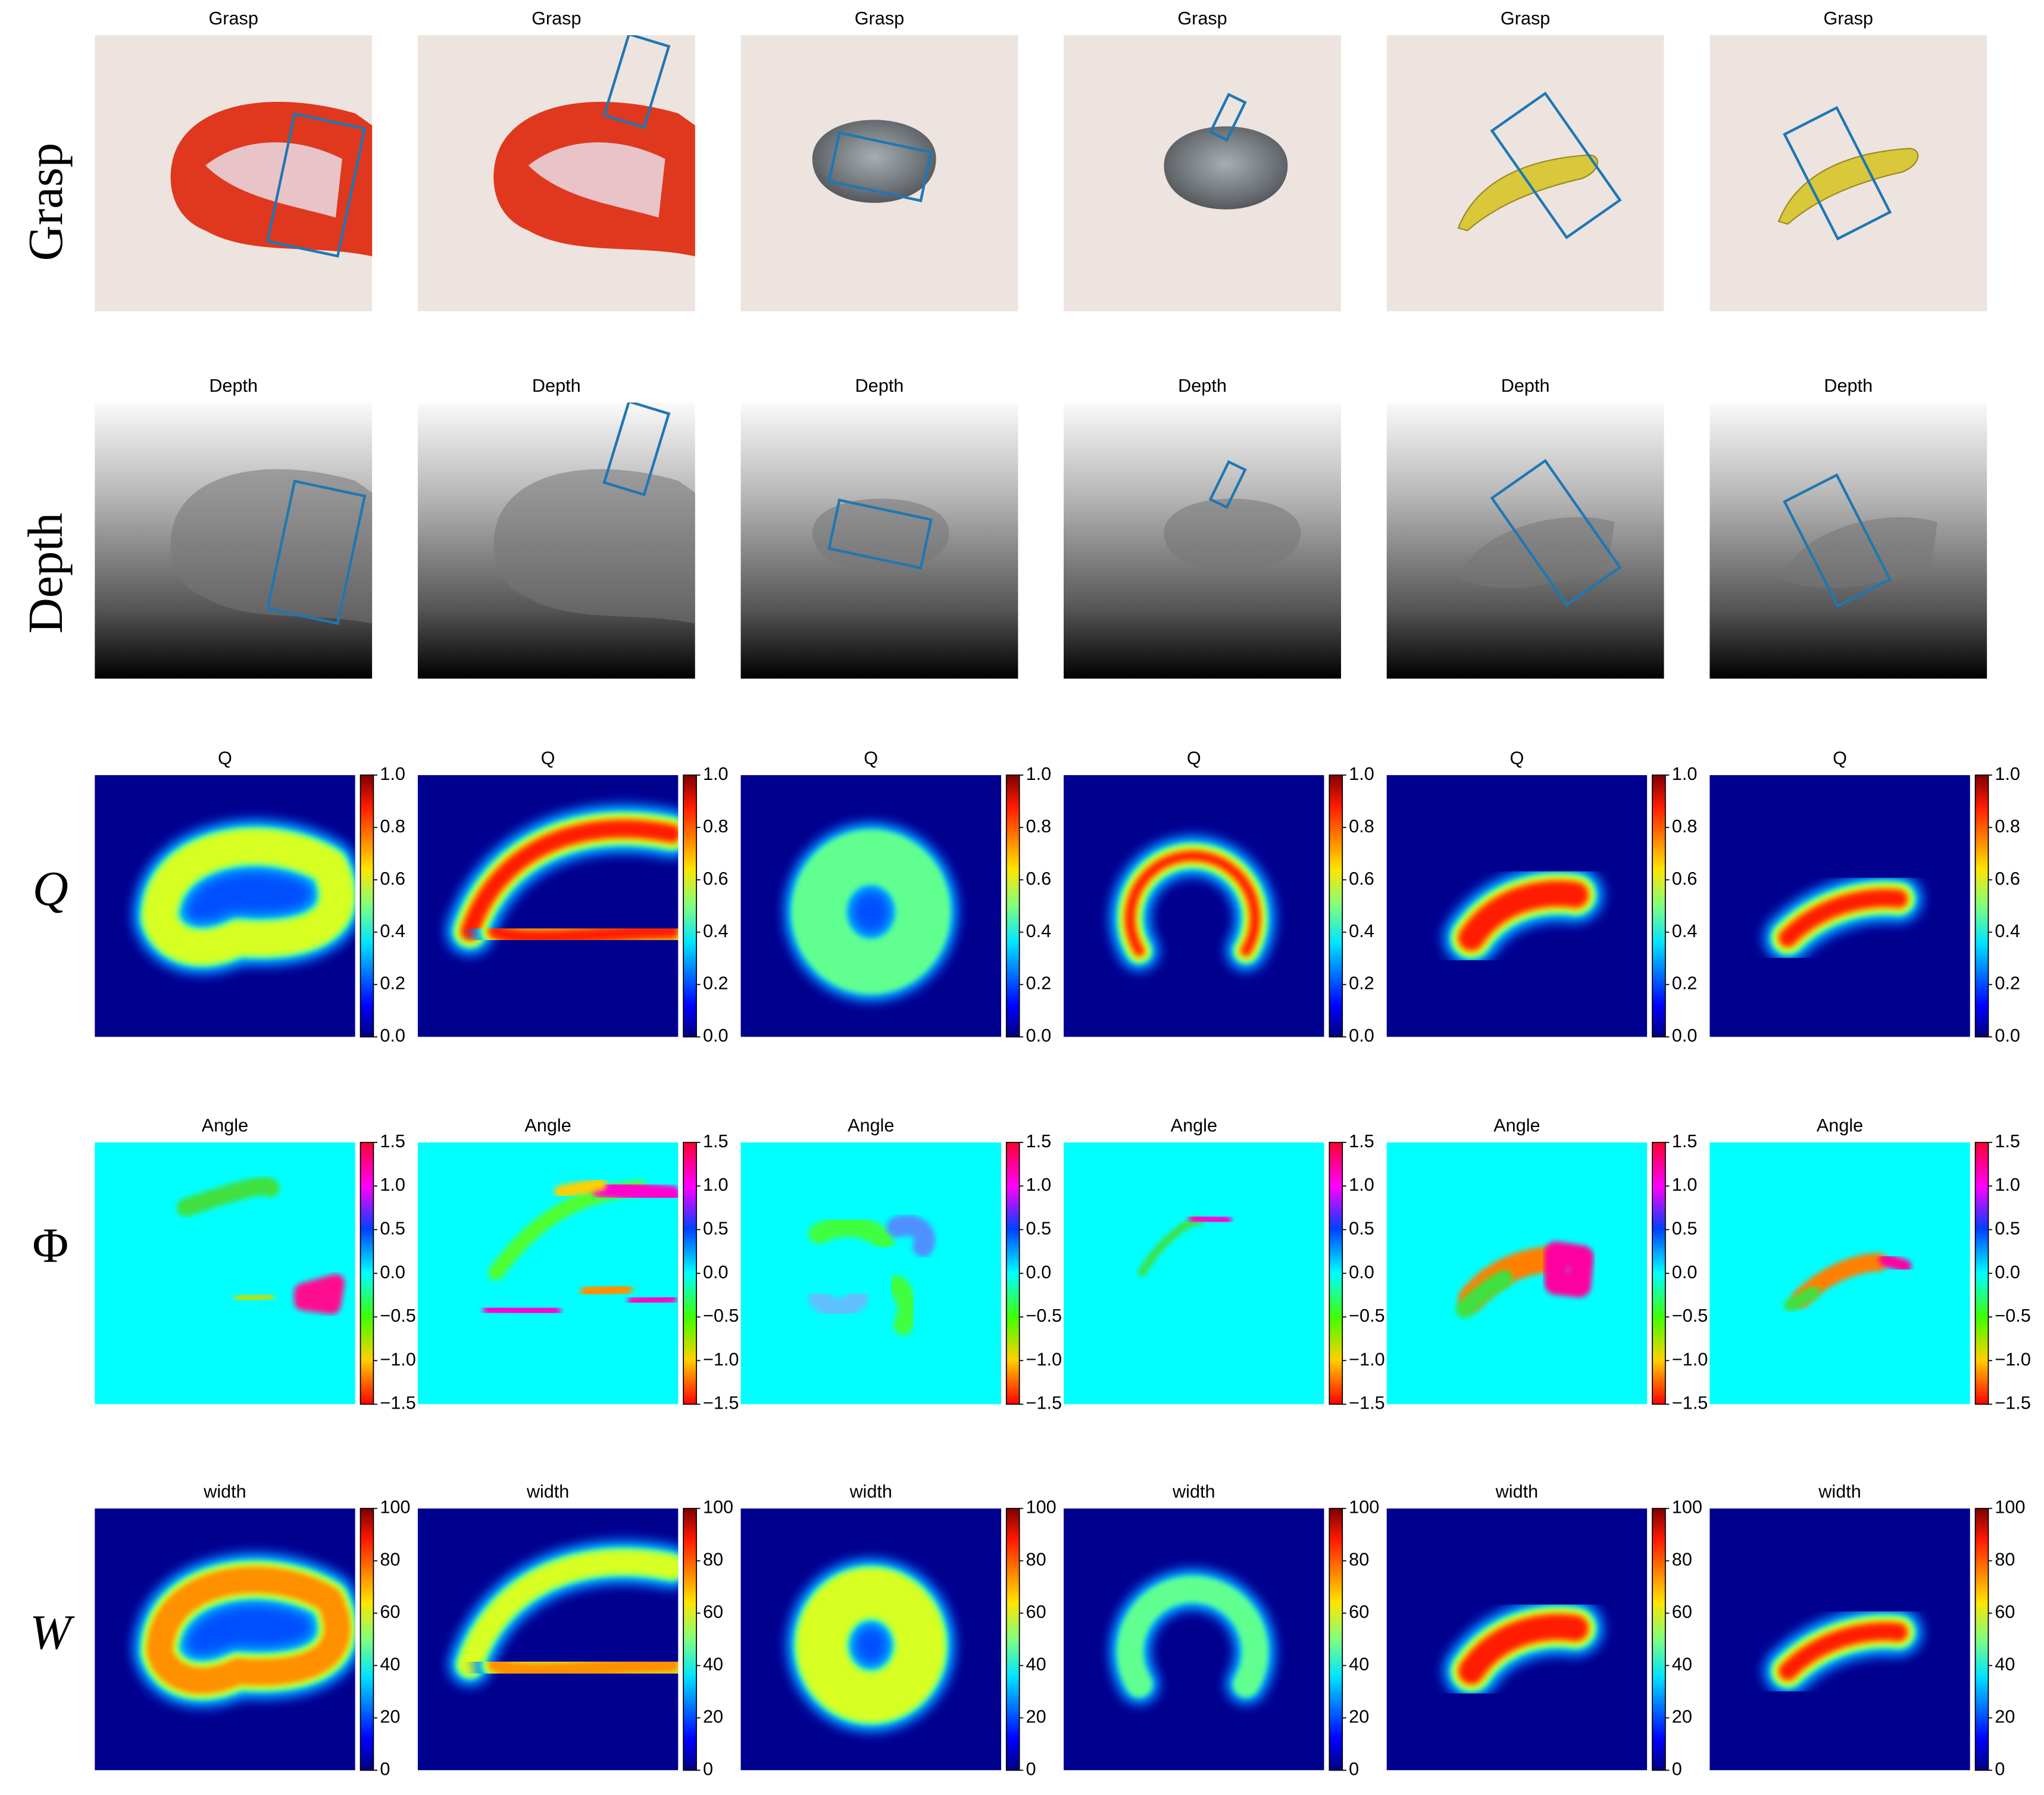 Image resolution: width=2044 pixels, height=1795 pixels. I want to click on panel-title: Q, so click(548, 758).